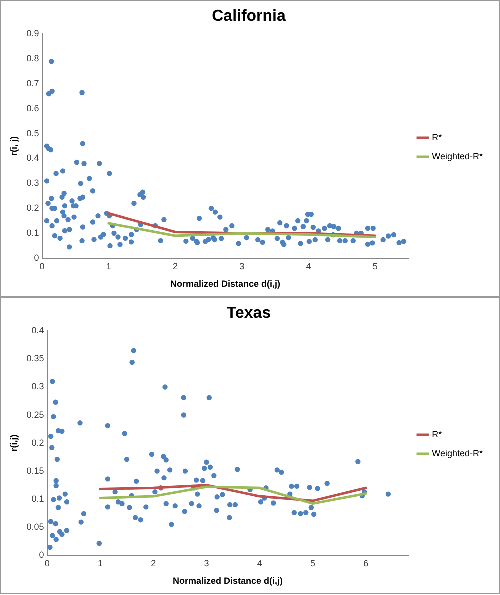  Describe the element at coordinates (249, 313) in the screenshot. I see `chart-title: Texas` at that location.